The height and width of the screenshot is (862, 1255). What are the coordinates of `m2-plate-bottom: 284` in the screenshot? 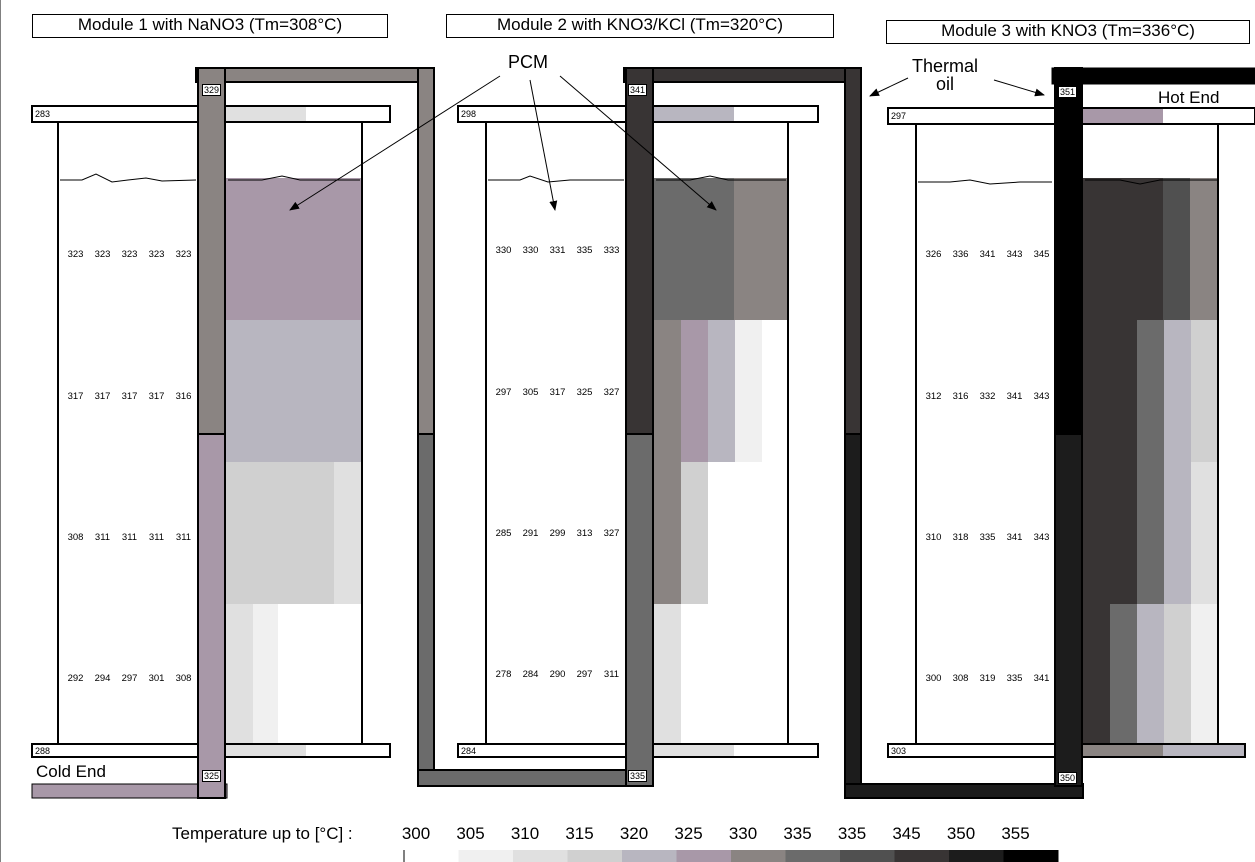 It's located at (469, 751).